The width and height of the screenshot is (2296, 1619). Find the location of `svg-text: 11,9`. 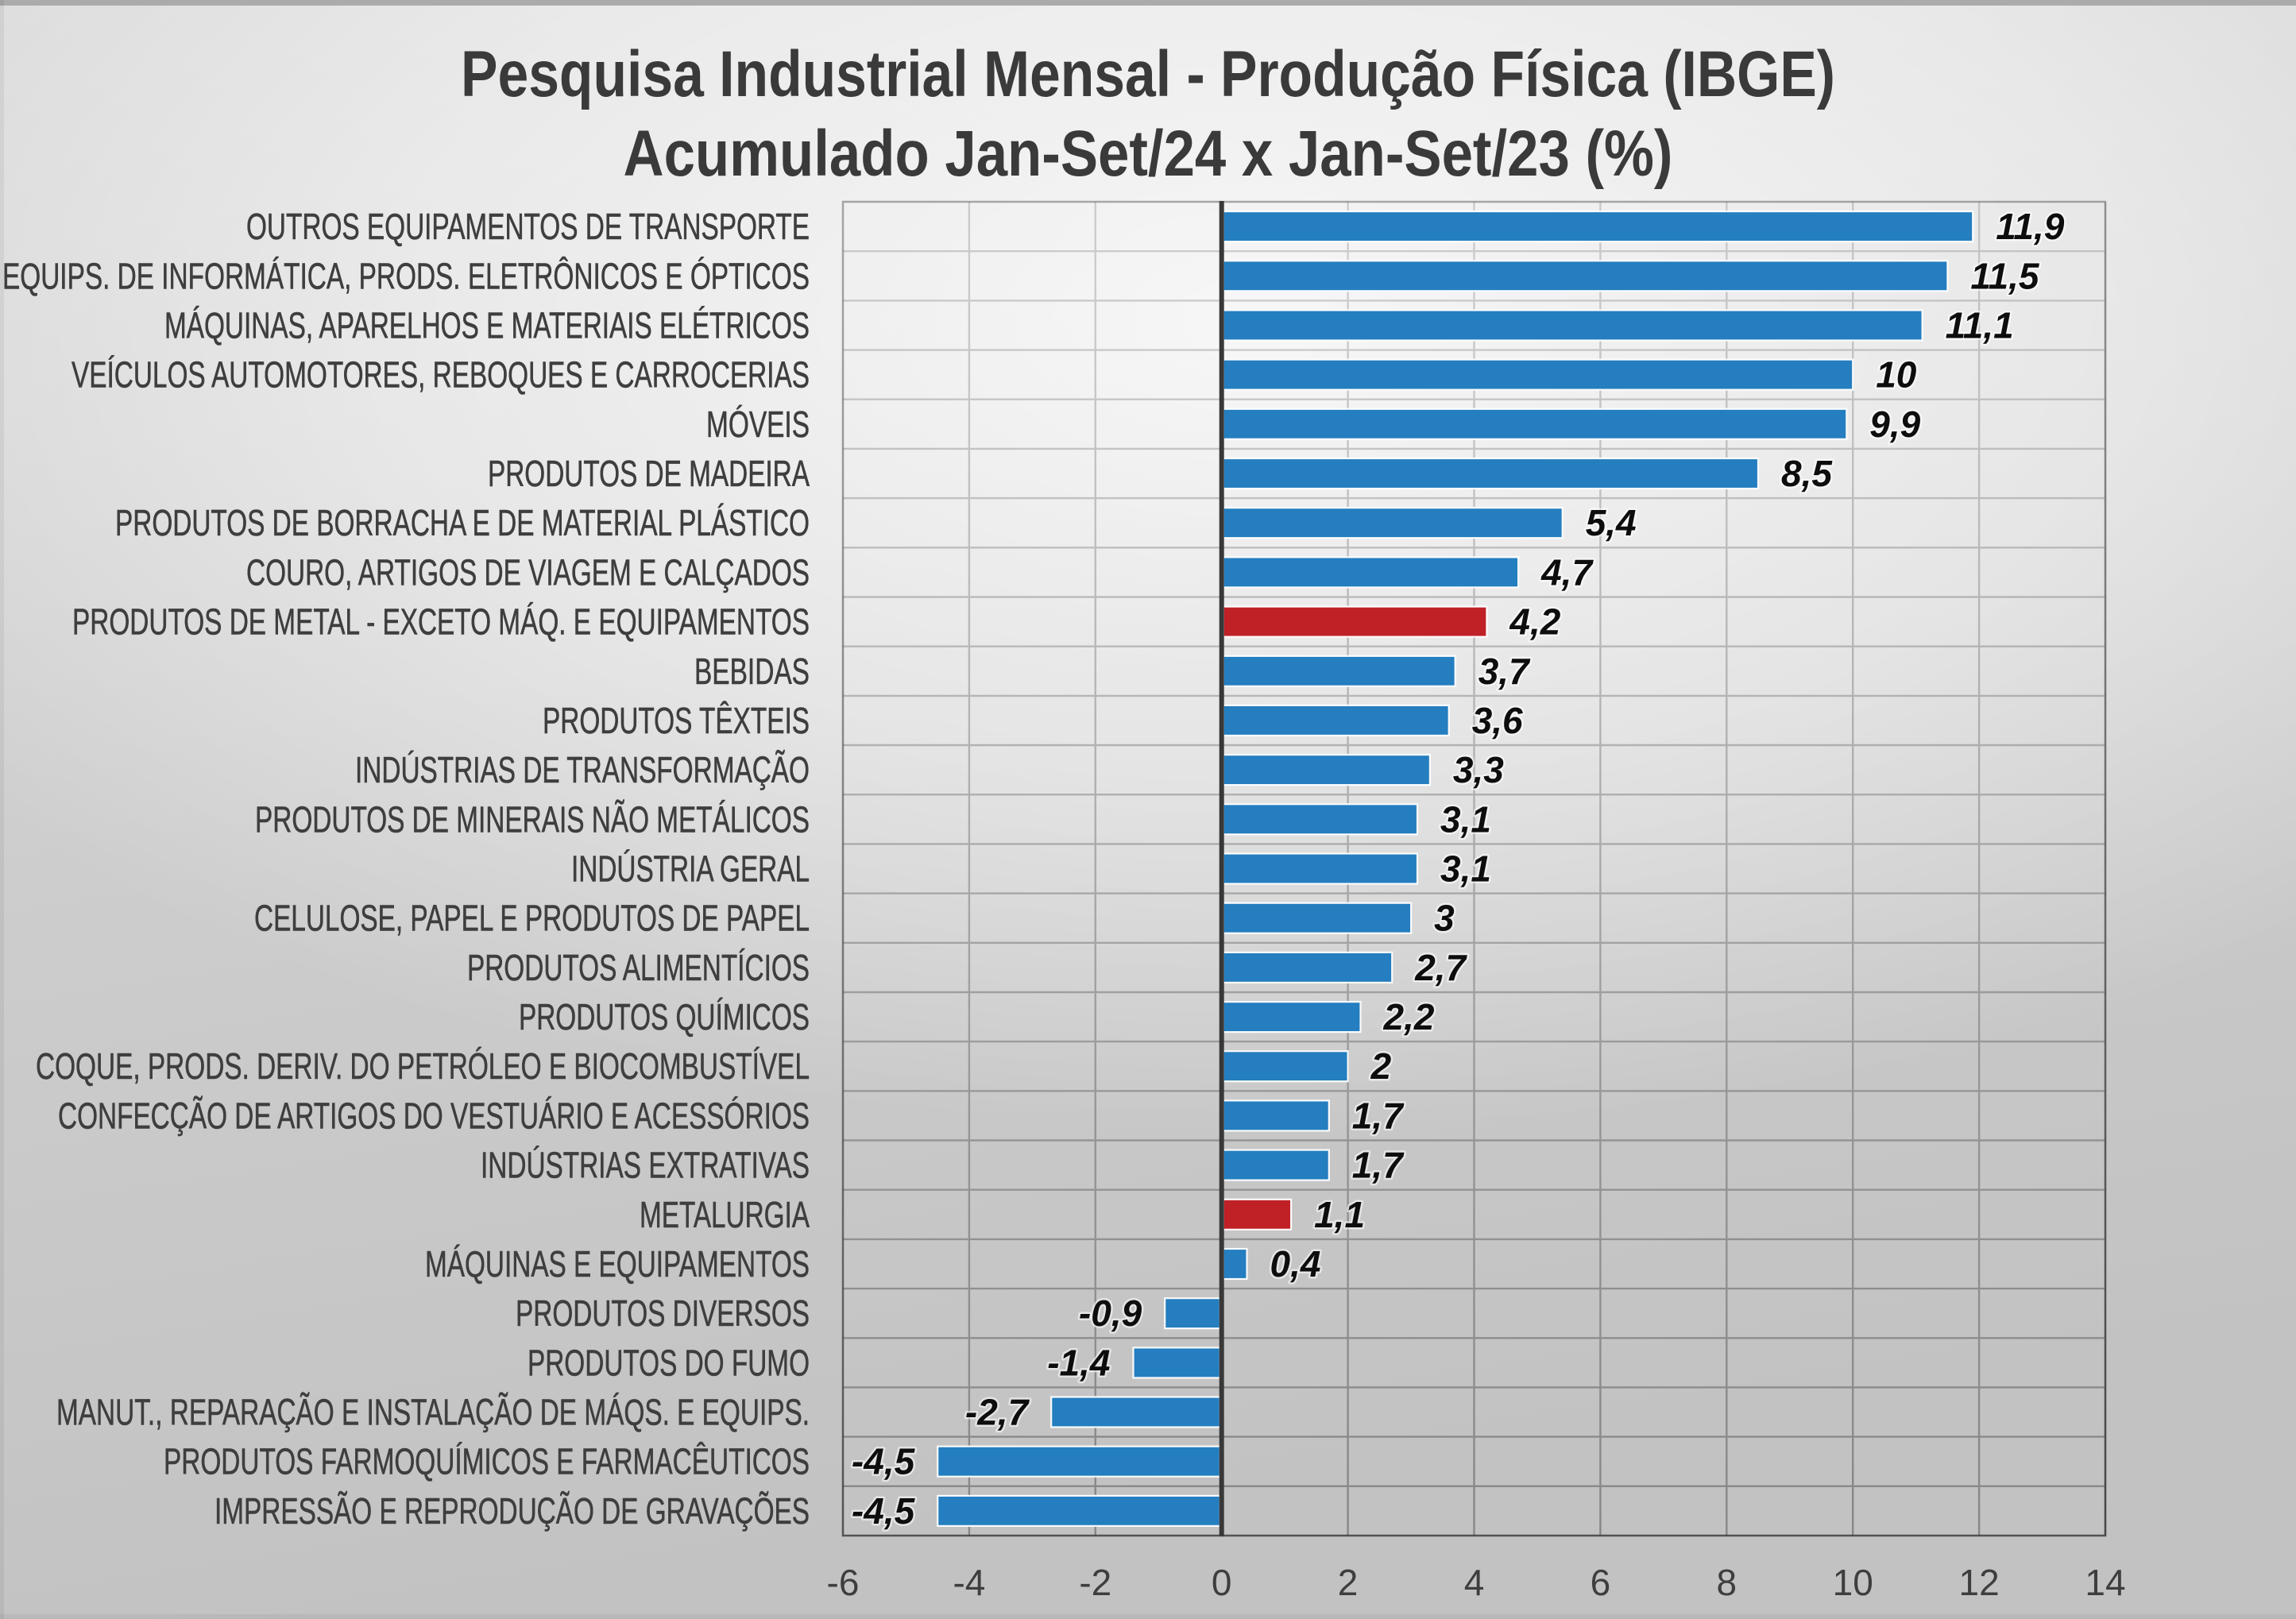

svg-text: 11,9 is located at coordinates (2030, 226).